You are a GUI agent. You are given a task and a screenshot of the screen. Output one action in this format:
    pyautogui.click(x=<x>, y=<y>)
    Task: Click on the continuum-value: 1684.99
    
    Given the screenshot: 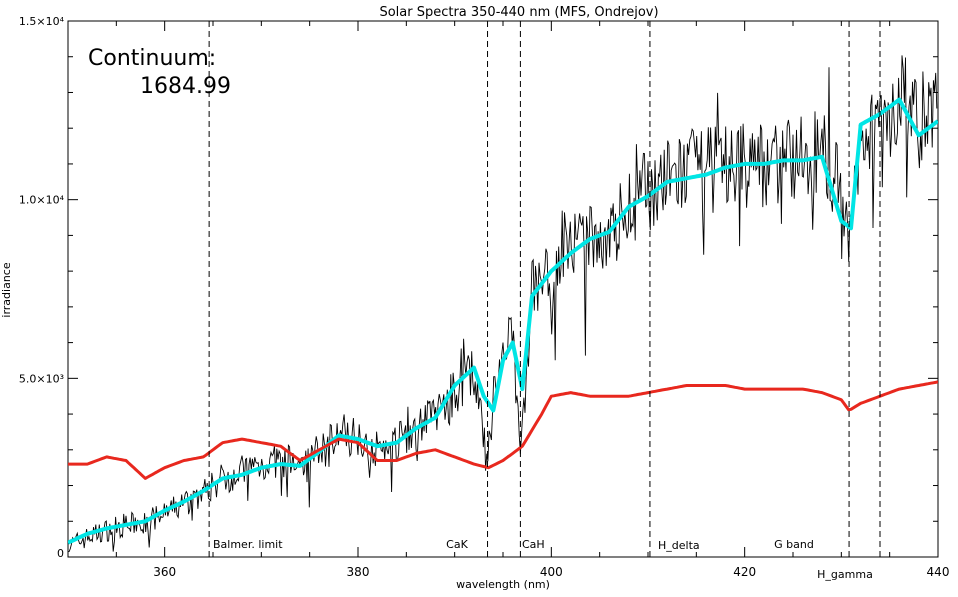 What is the action you would take?
    pyautogui.click(x=185, y=86)
    